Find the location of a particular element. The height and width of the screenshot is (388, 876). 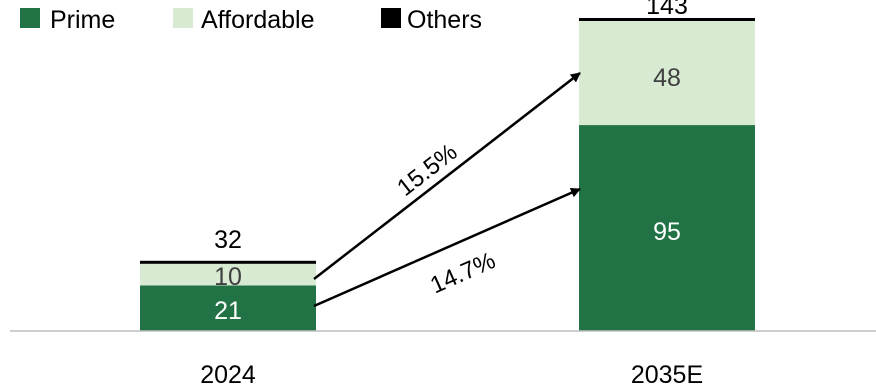

legend-label-others: Others is located at coordinates (444, 20).